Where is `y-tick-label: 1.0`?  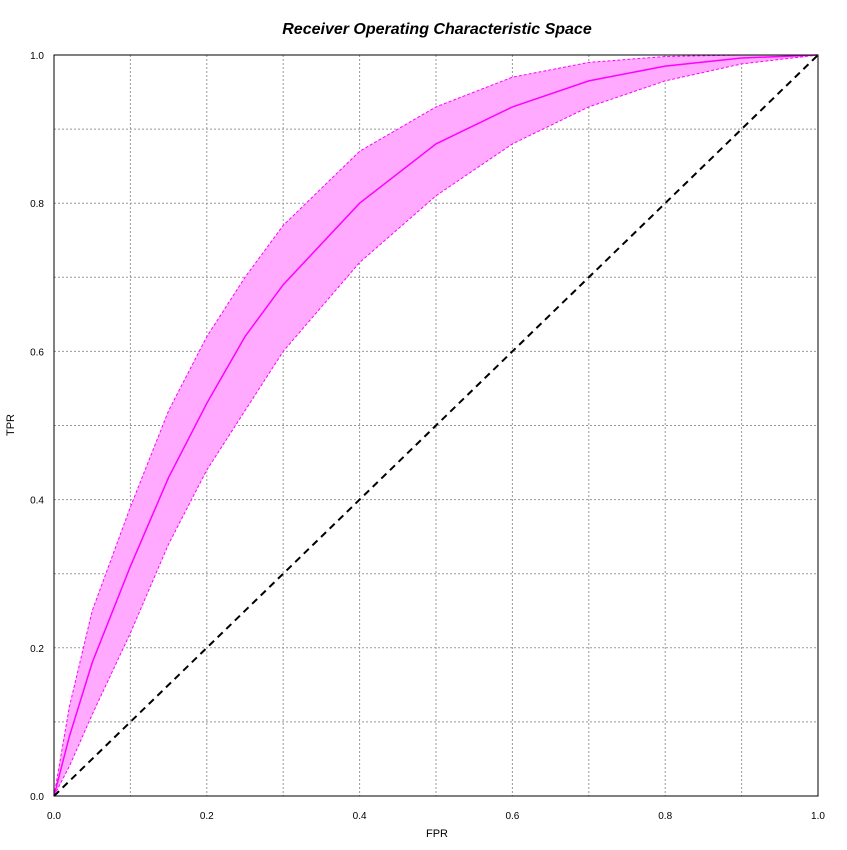 y-tick-label: 1.0 is located at coordinates (37, 56).